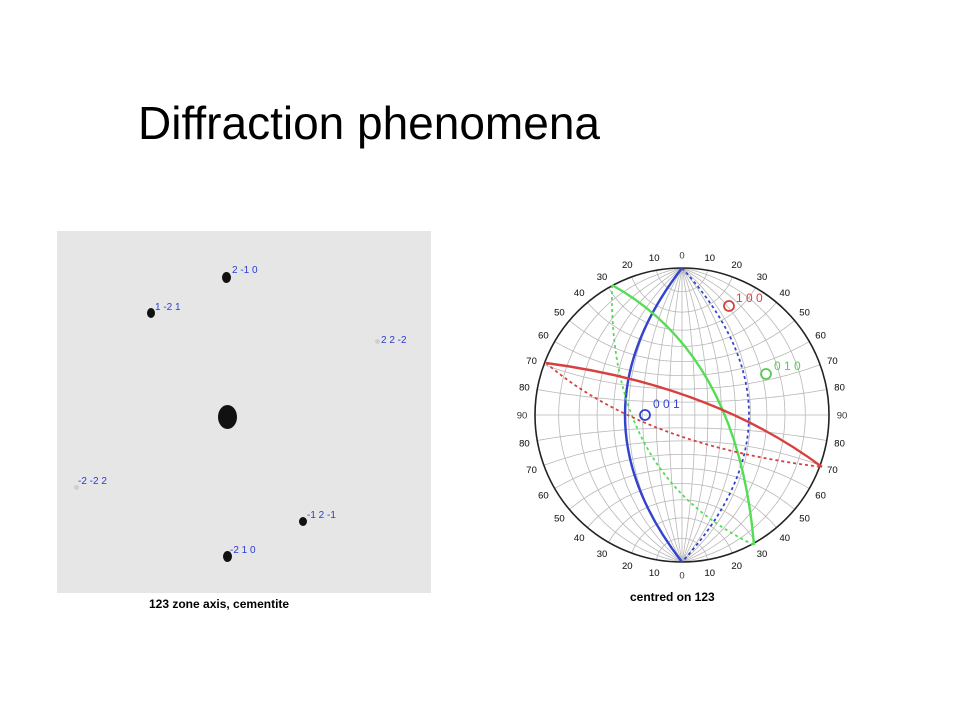  Describe the element at coordinates (321, 515) in the screenshot. I see `spot-label: -1 2 -1` at that location.